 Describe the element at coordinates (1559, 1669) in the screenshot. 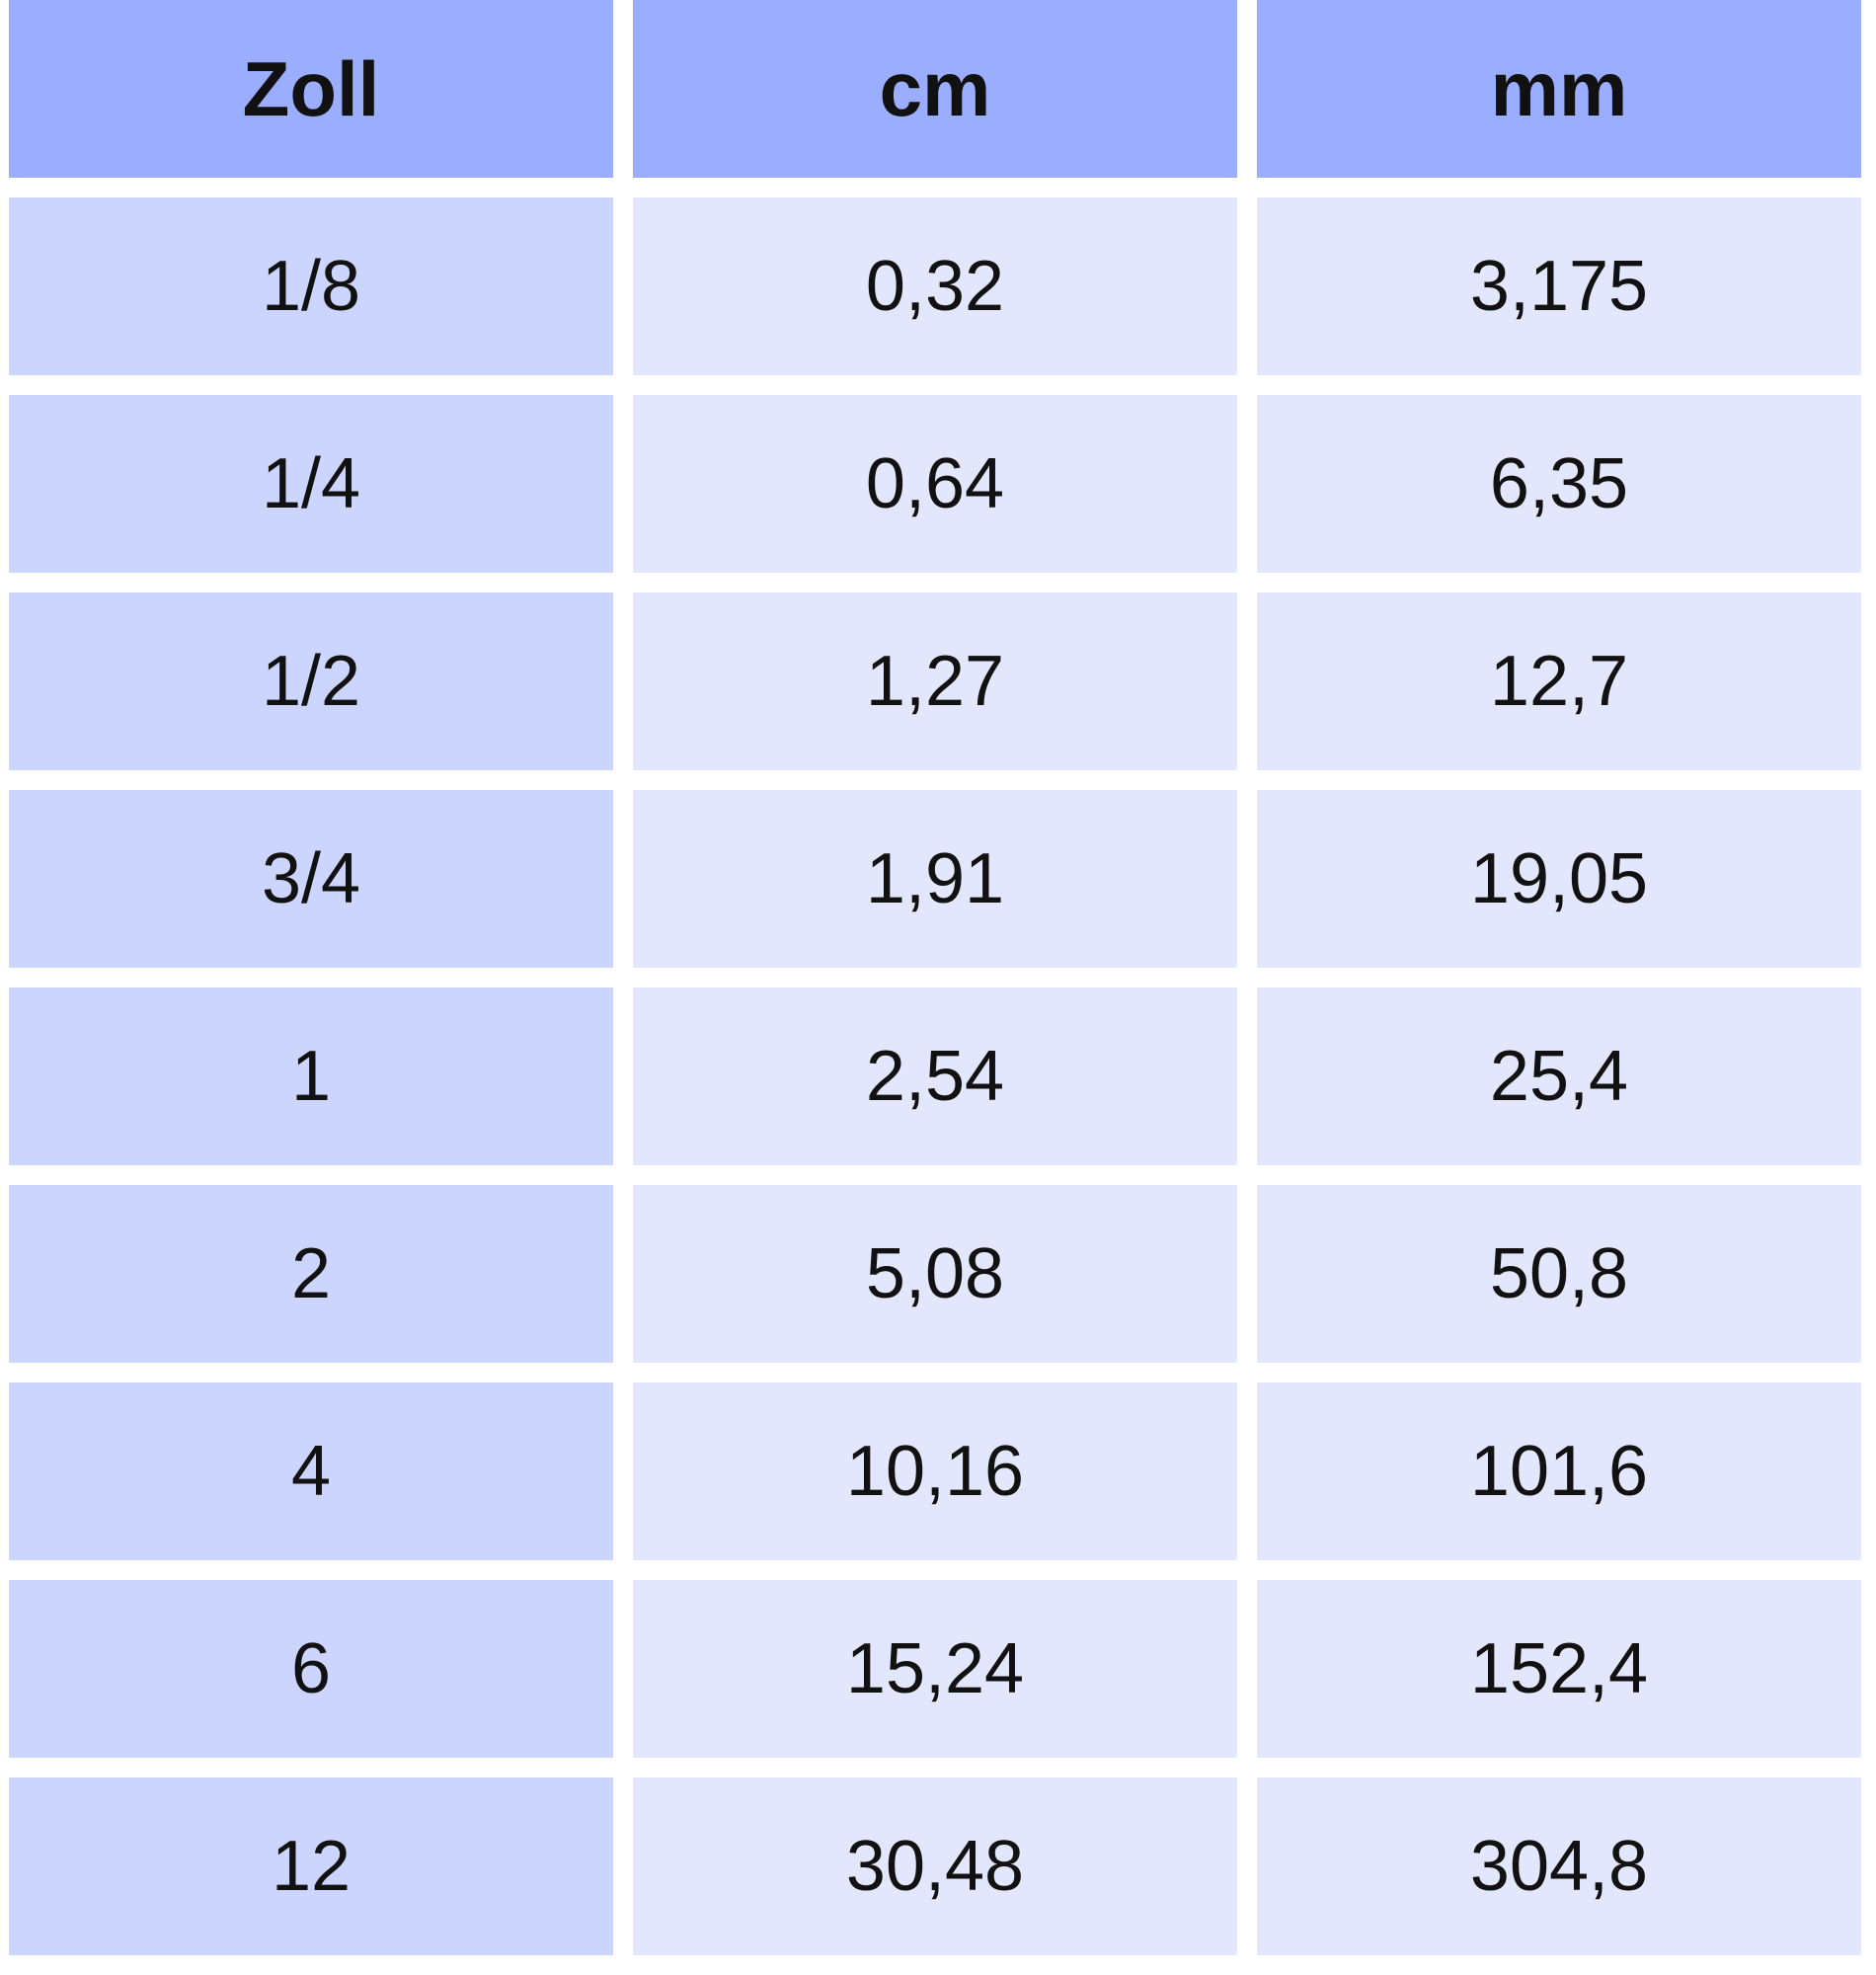

I see `table-cell-mm: 152,4` at that location.